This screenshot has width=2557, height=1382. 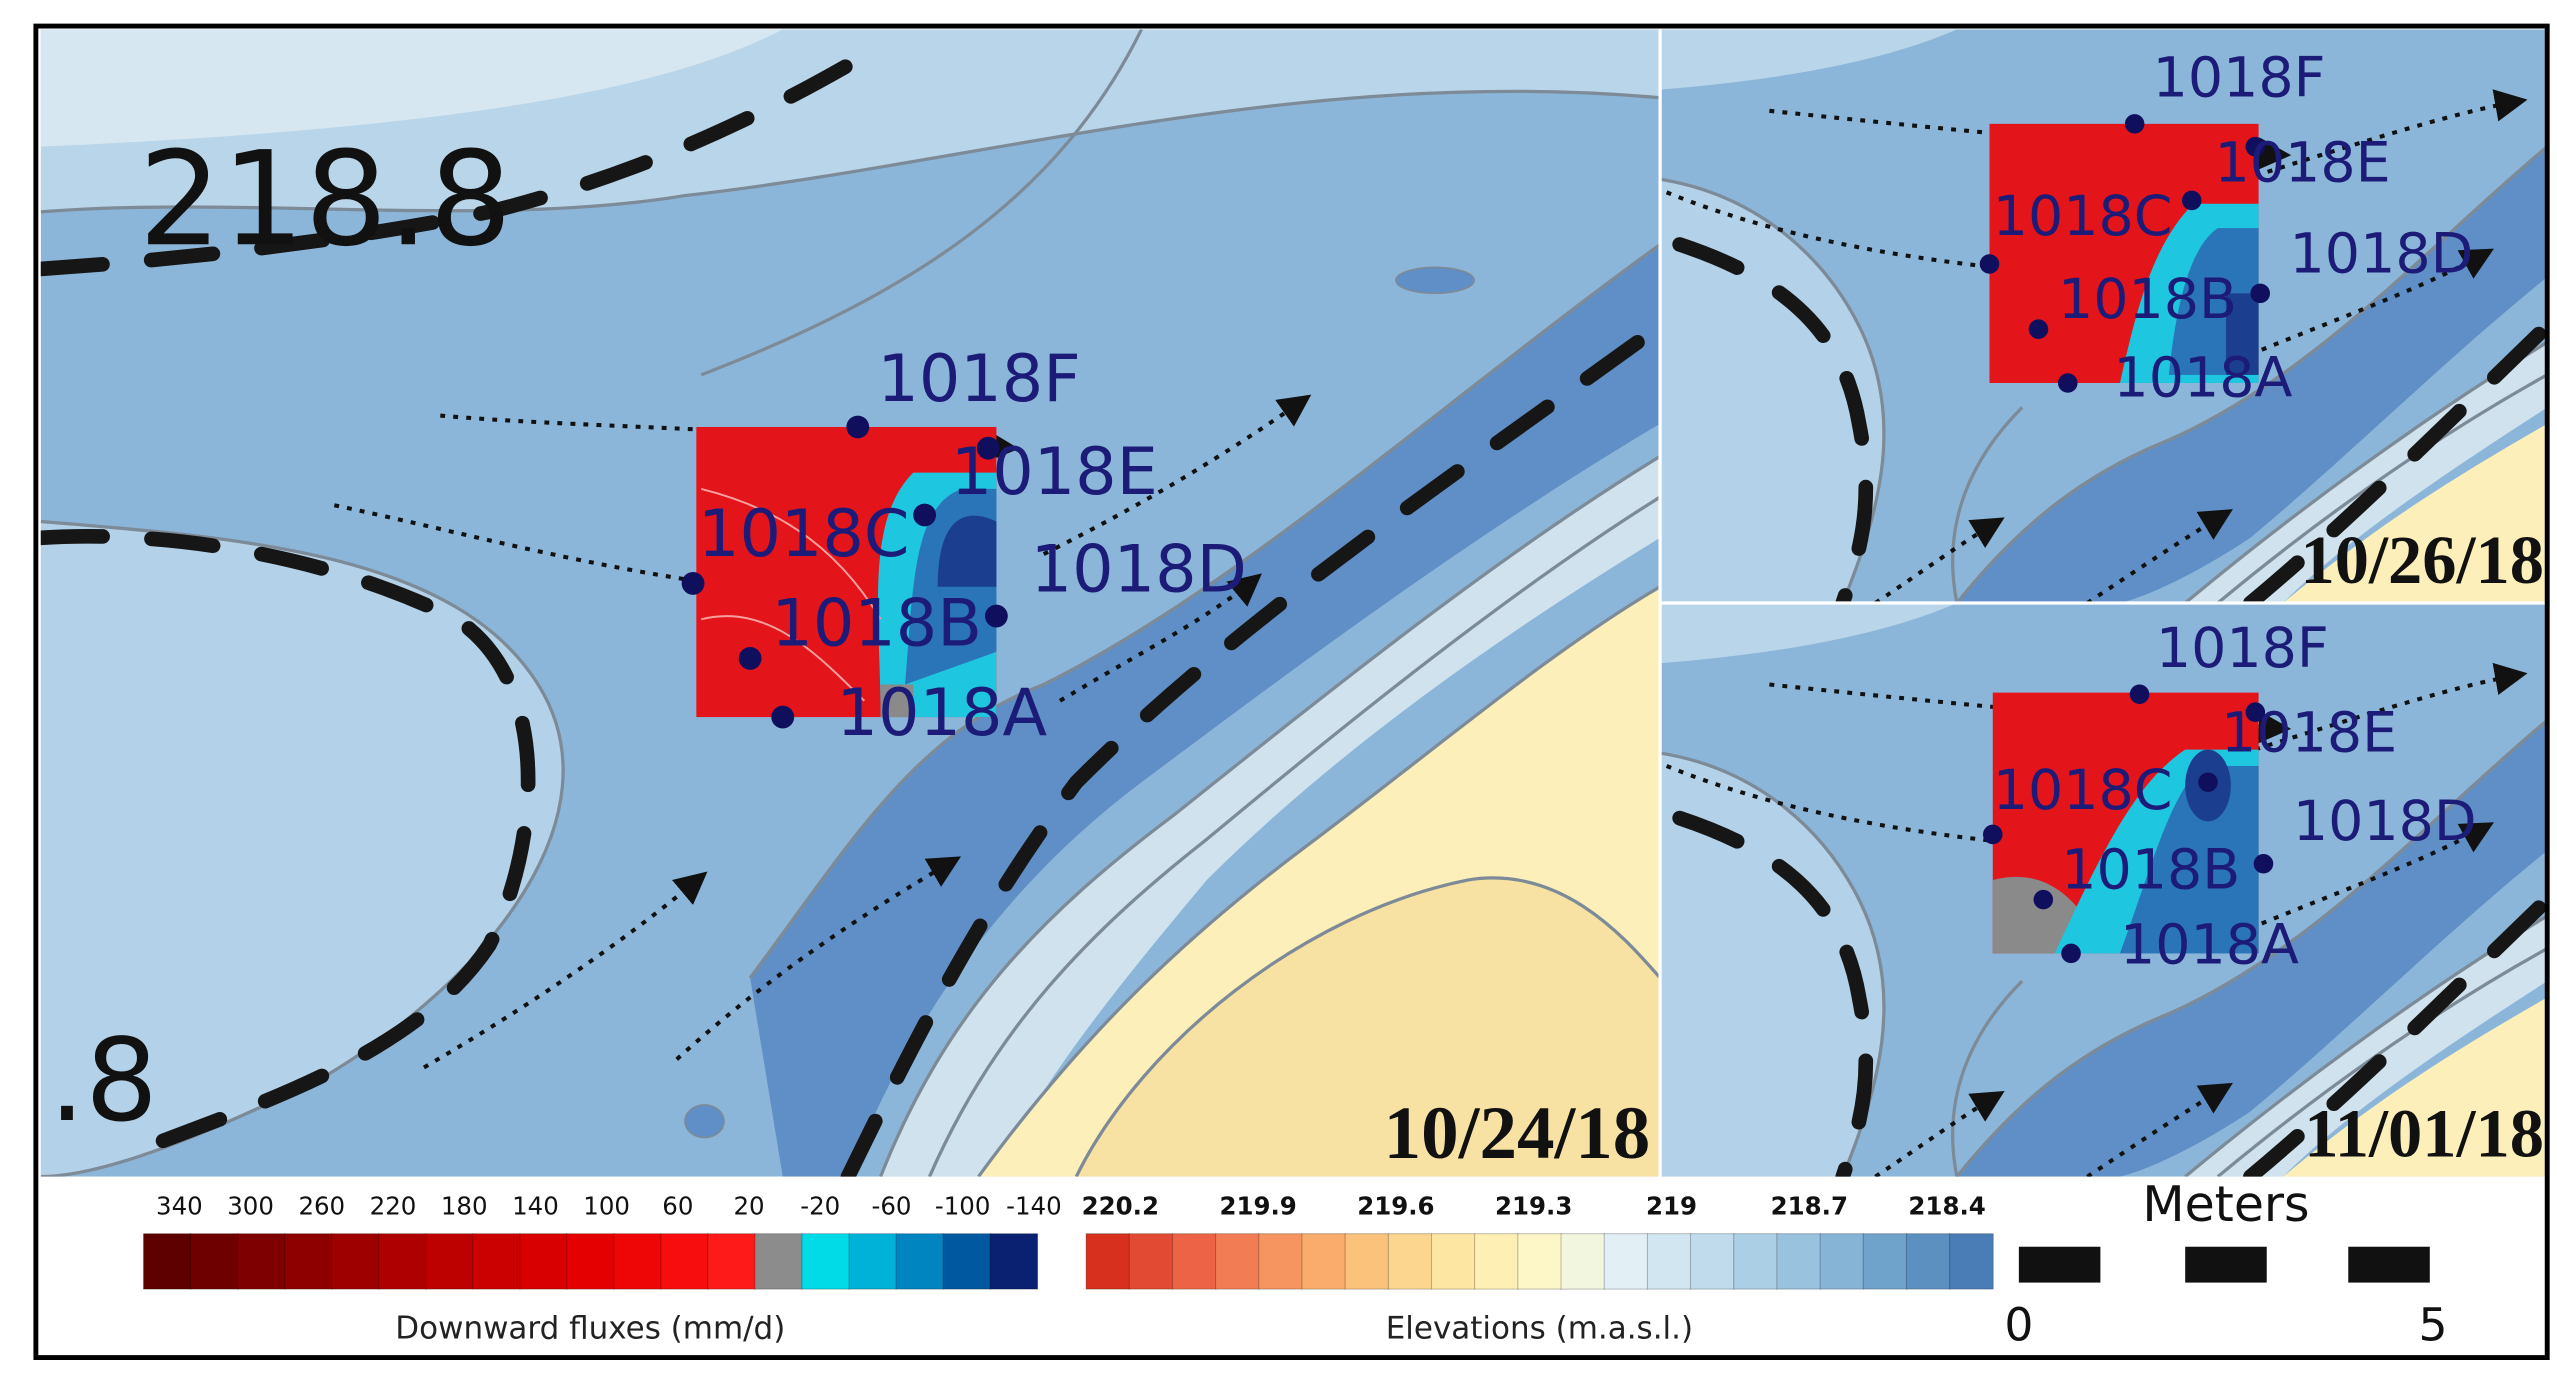 I want to click on flux-tick-label: 20, so click(x=748, y=1206).